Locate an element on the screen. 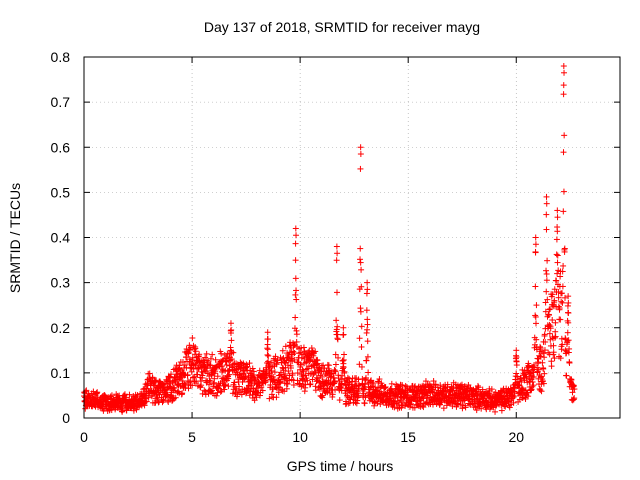  x-tick-label: 10 is located at coordinates (300, 437).